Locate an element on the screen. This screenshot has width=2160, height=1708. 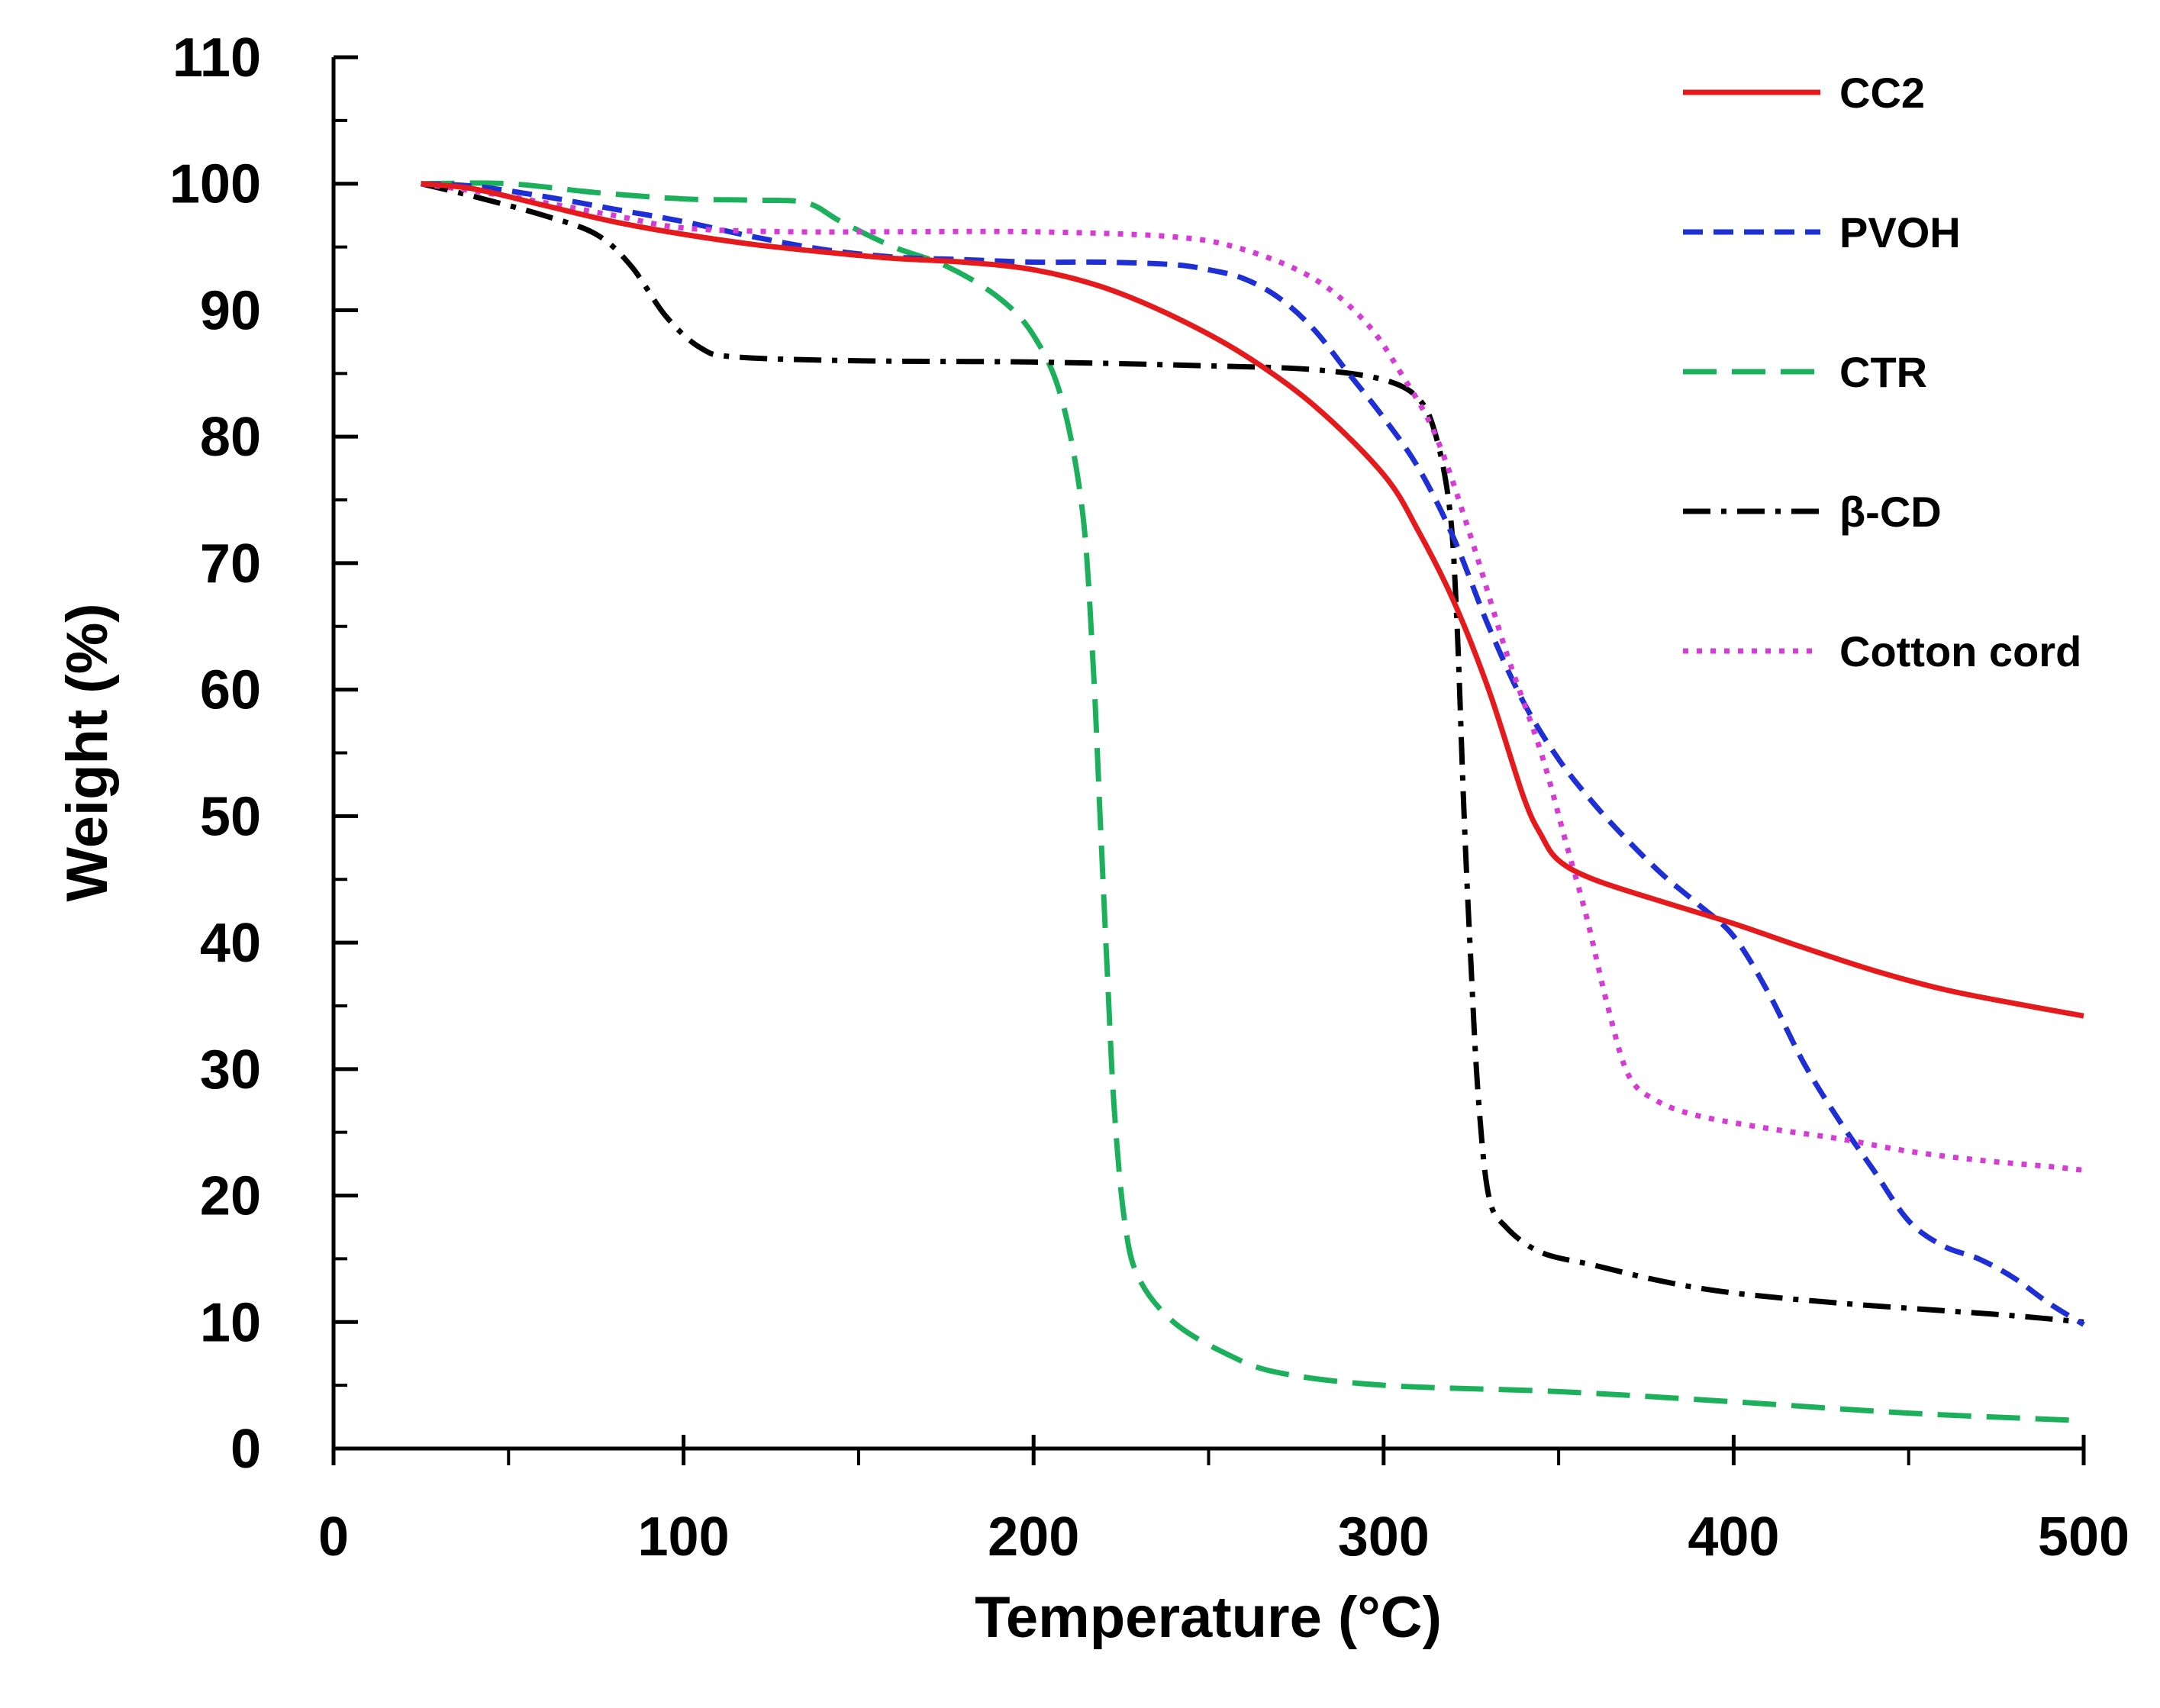
y-tick-label: 100 is located at coordinates (215, 184).